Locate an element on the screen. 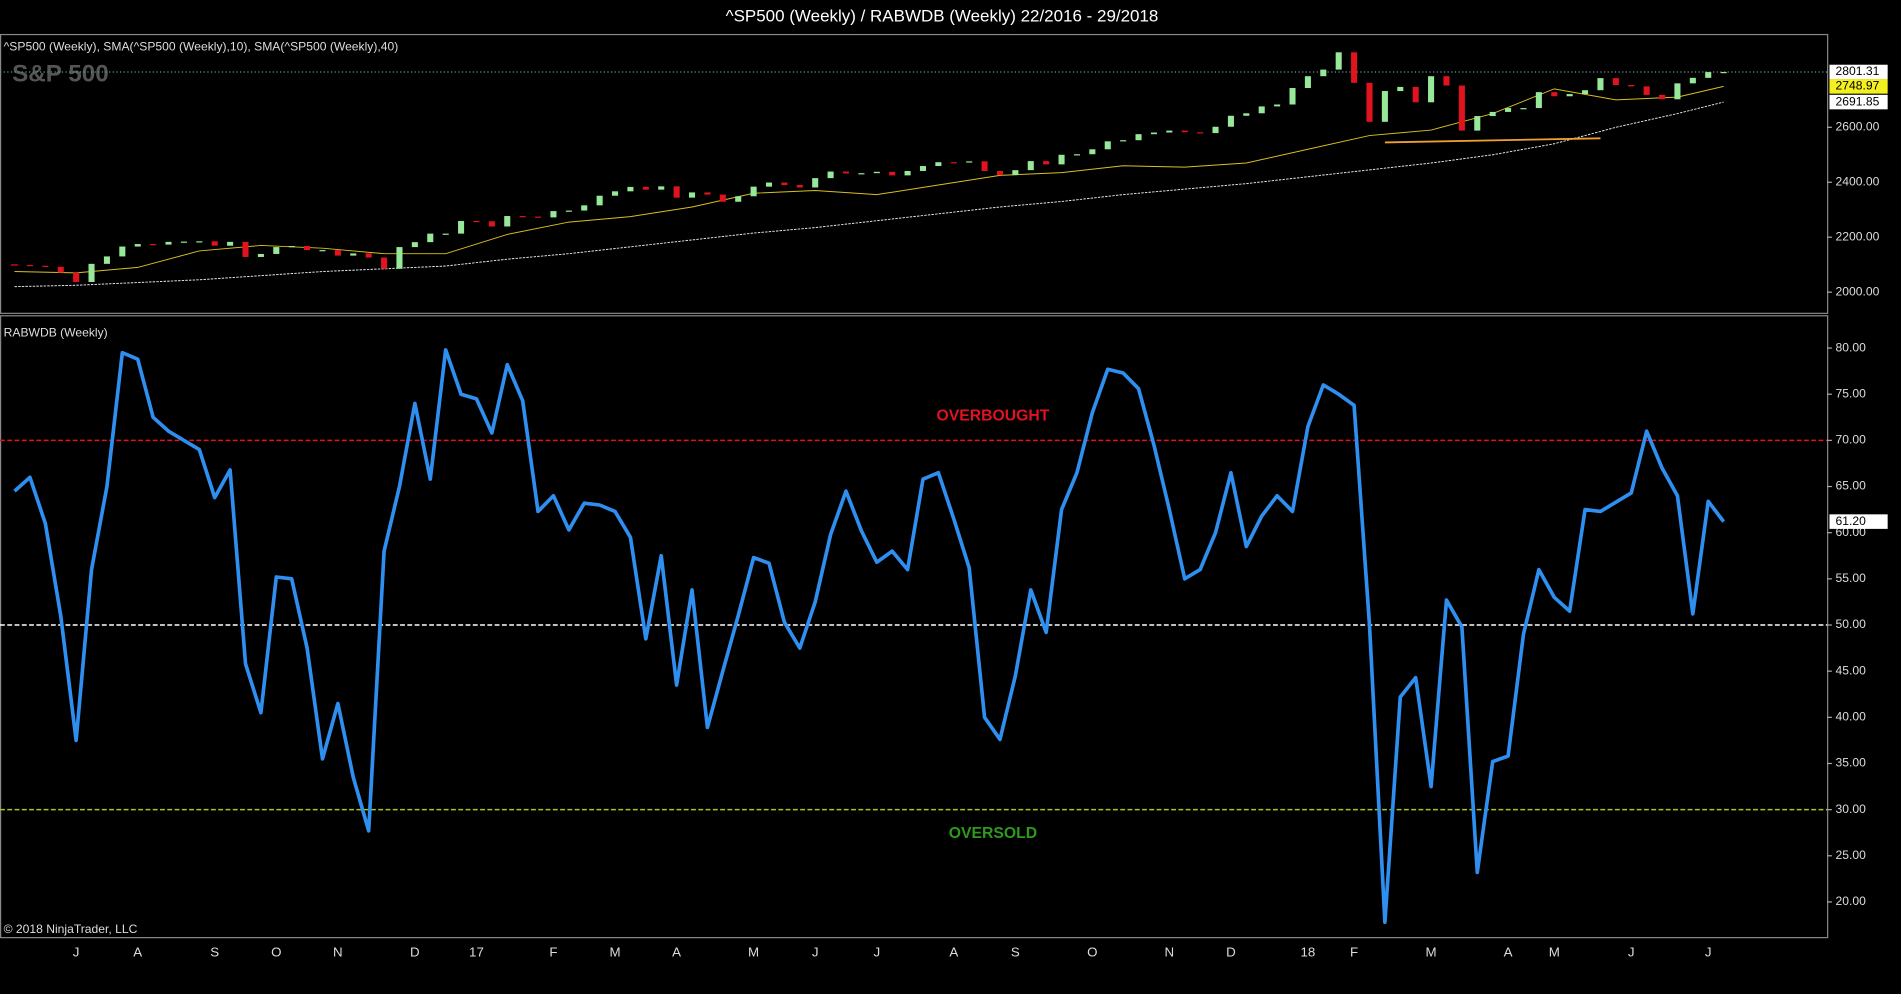 This screenshot has width=1901, height=994. value-box-label: 2748.97 is located at coordinates (1858, 86).